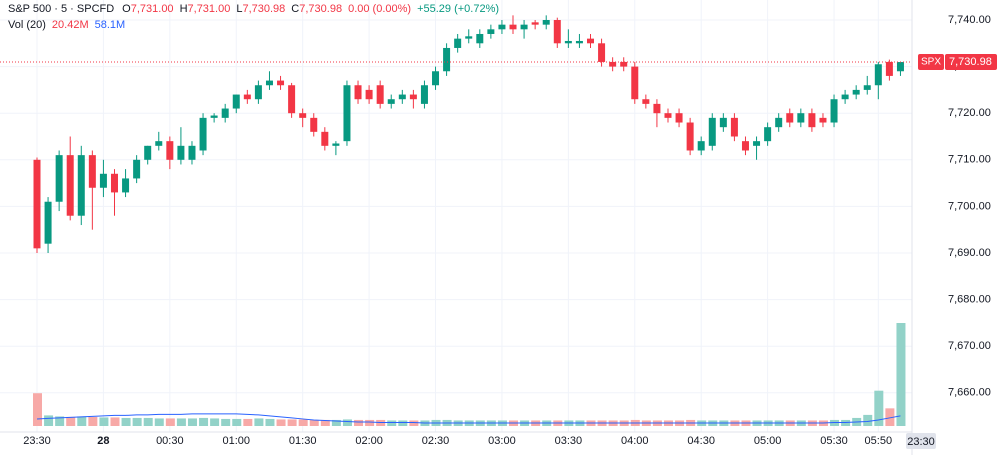  What do you see at coordinates (184, 9) in the screenshot?
I see `ohlc-key: H` at bounding box center [184, 9].